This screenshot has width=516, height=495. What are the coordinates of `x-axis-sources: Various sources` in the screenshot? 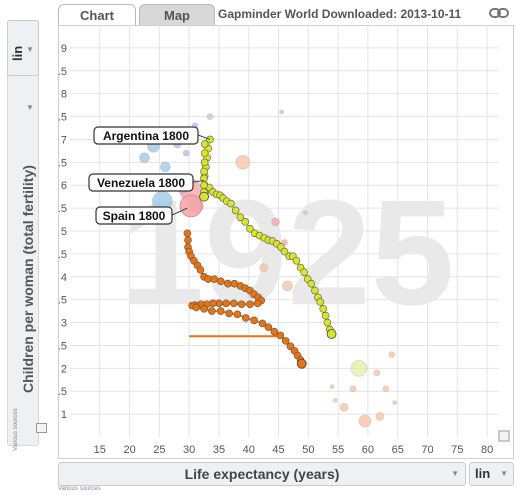 It's located at (79, 489).